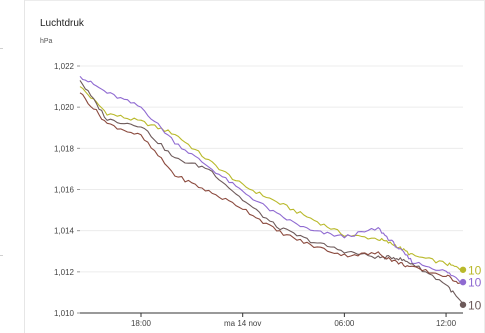 This screenshot has width=485, height=333. What do you see at coordinates (64, 313) in the screenshot?
I see `y-tick-label: 1,010` at bounding box center [64, 313].